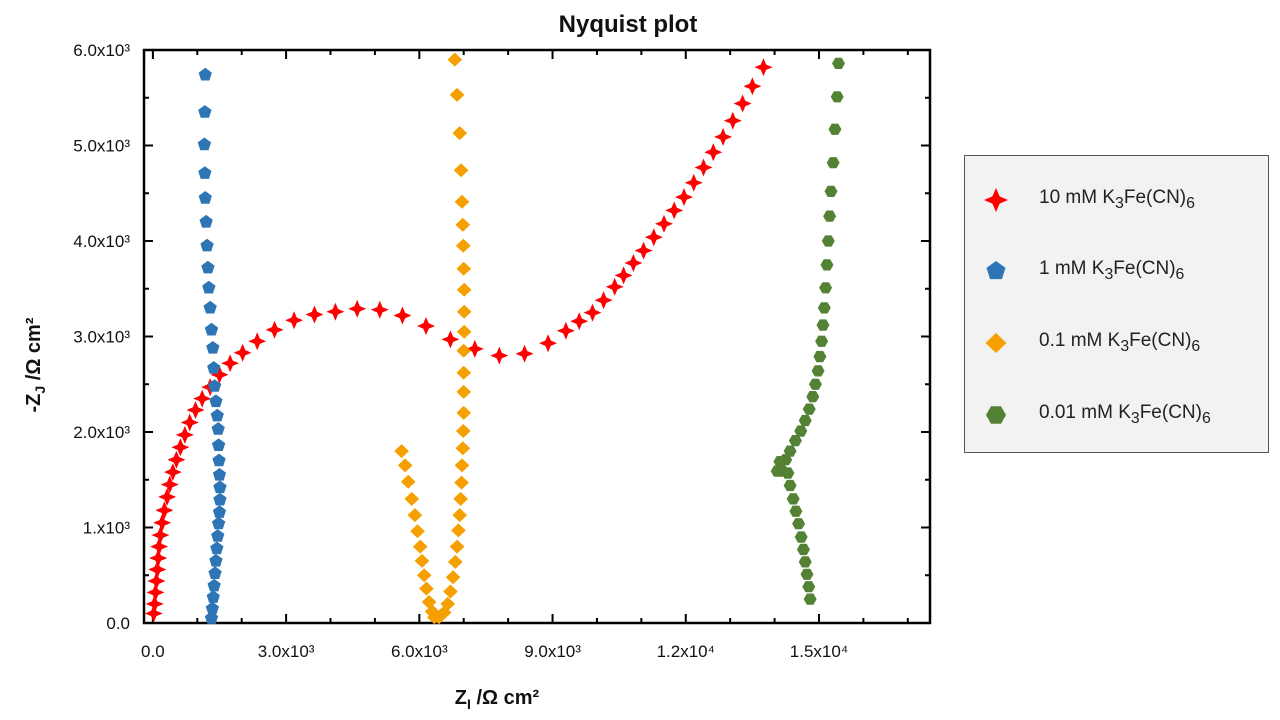 The image size is (1280, 720). What do you see at coordinates (552, 651) in the screenshot?
I see `x-tick-label: 9.0x10³` at bounding box center [552, 651].